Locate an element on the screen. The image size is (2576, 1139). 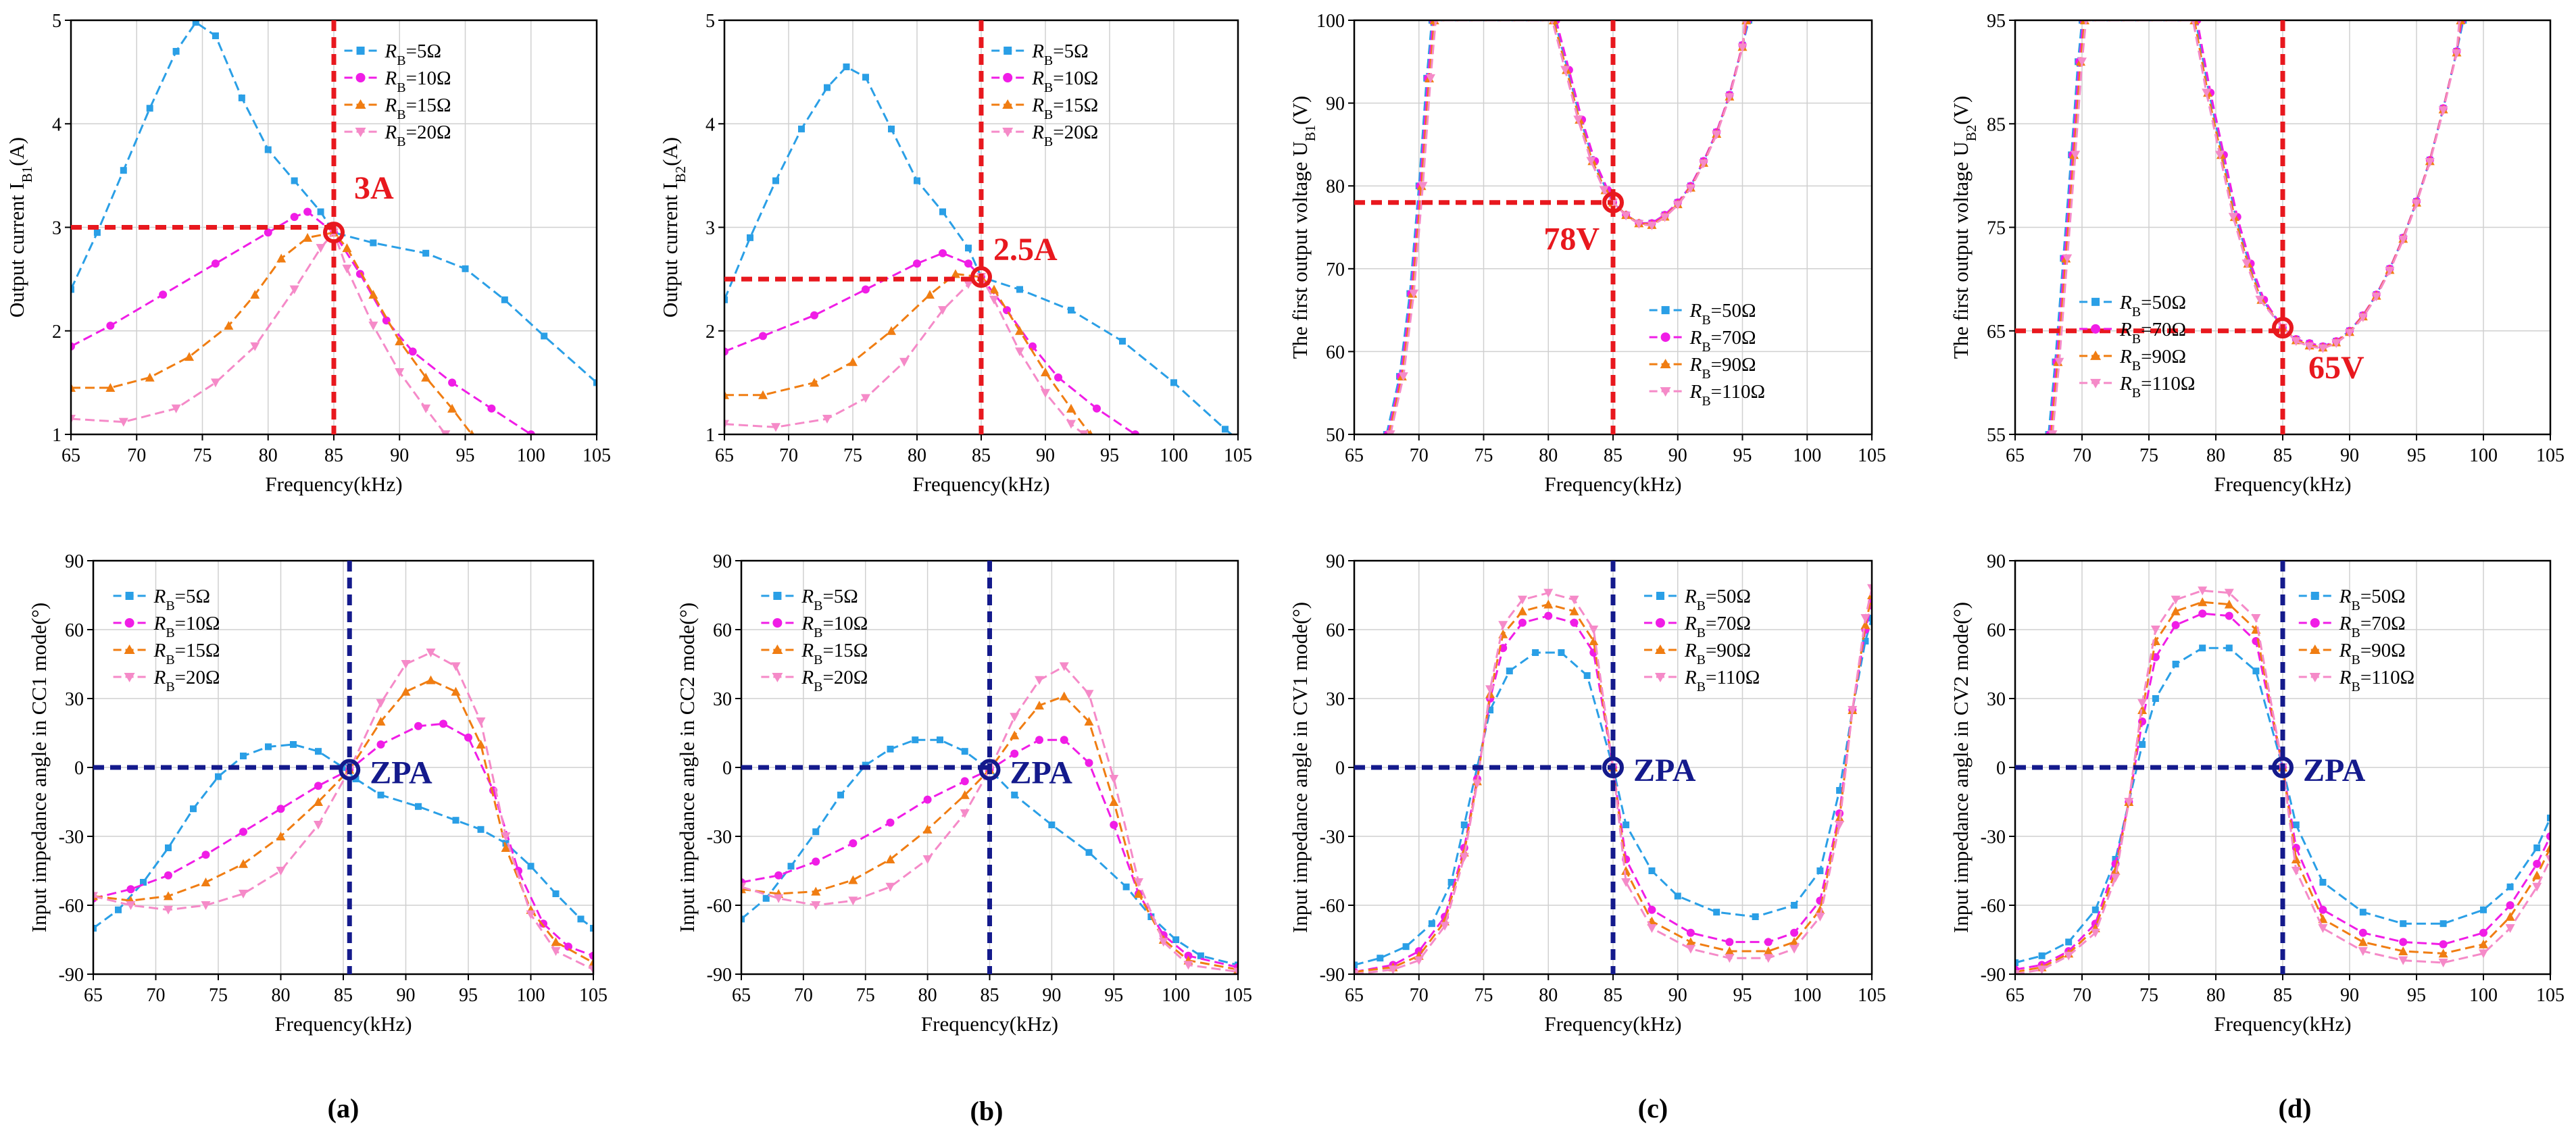
legend-item: RB=50Ω is located at coordinates (1697, 599).